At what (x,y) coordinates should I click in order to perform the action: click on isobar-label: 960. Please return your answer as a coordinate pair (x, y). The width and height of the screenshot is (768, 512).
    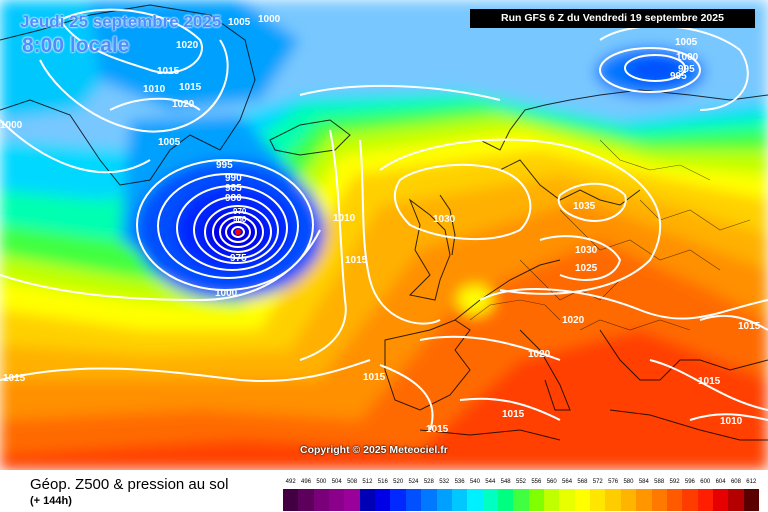
    Looking at the image, I should click on (240, 219).